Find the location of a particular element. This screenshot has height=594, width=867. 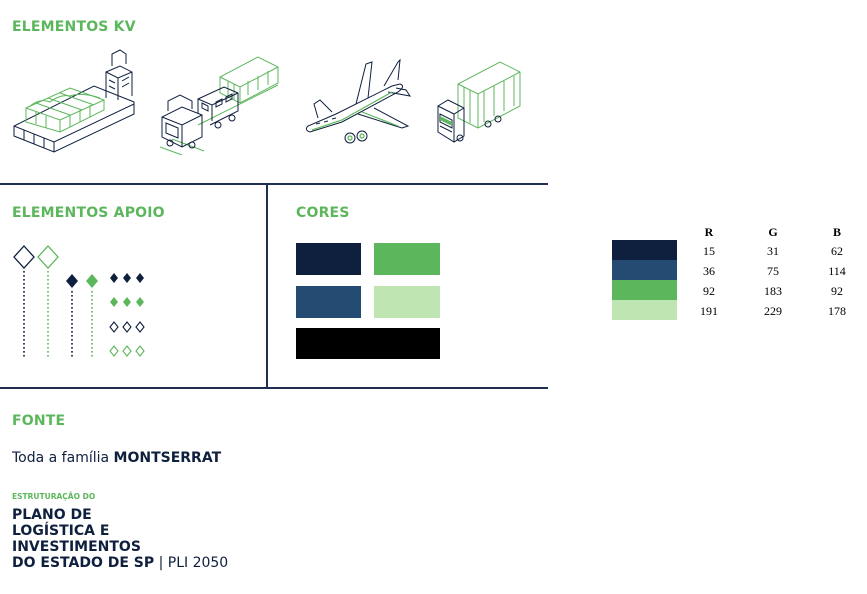

apoio-heading: ELEMENTOS APOIO is located at coordinates (88, 213).